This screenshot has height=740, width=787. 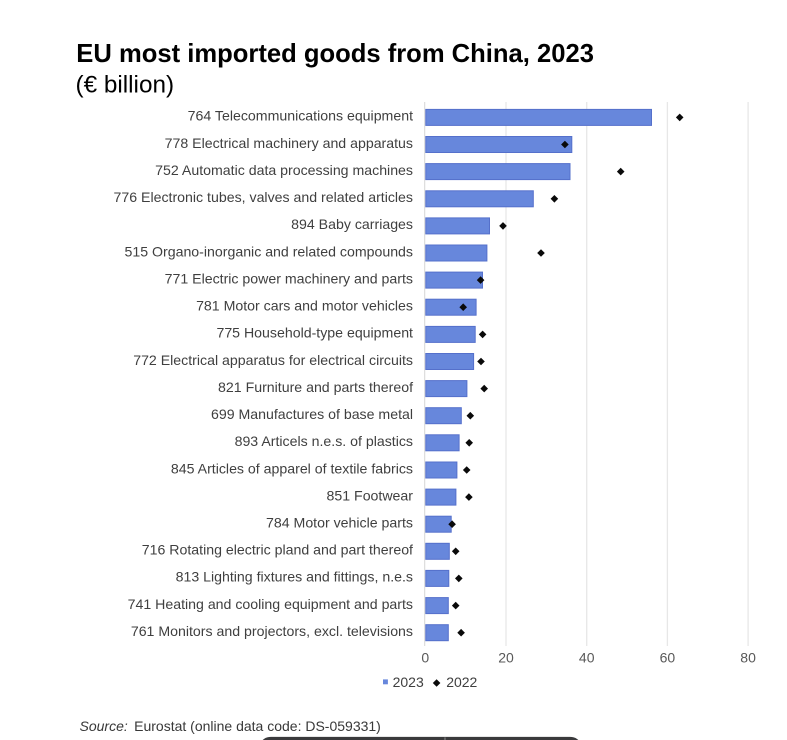 What do you see at coordinates (668, 658) in the screenshot?
I see `svg-text: 60` at bounding box center [668, 658].